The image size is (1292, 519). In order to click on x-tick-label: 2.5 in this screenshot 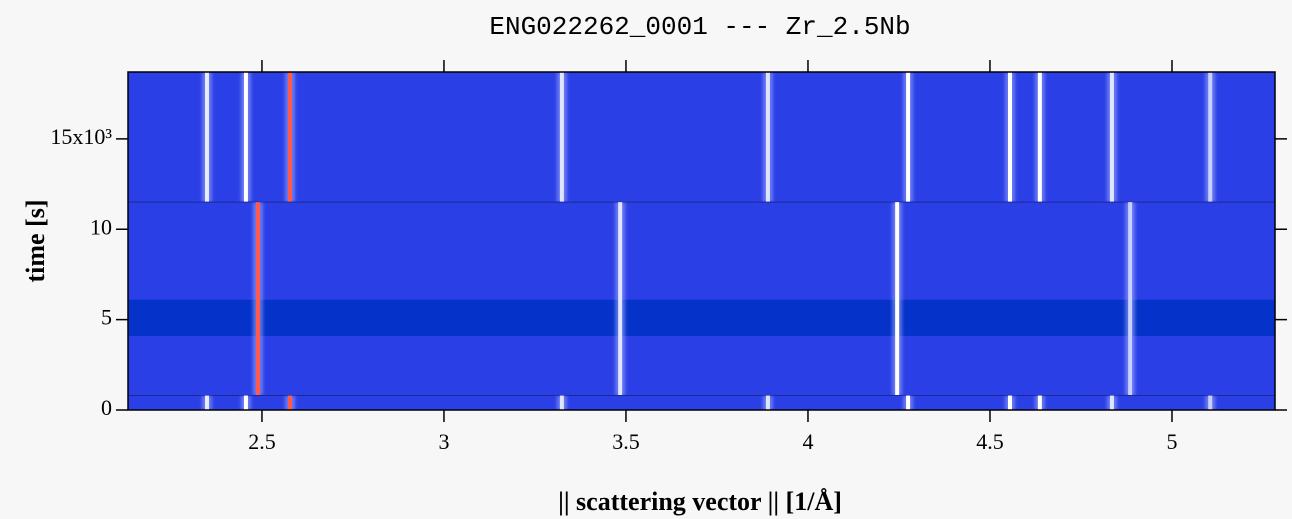, I will do `click(262, 441)`.